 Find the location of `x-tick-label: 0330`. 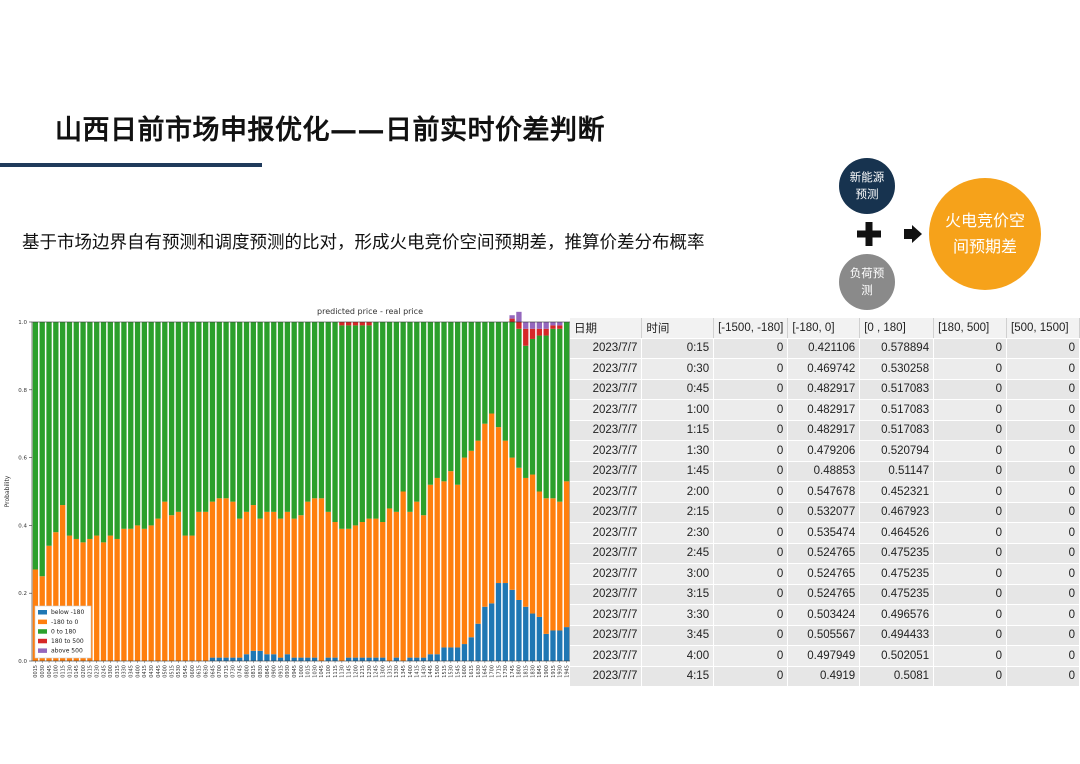

x-tick-label: 0330 is located at coordinates (125, 671).